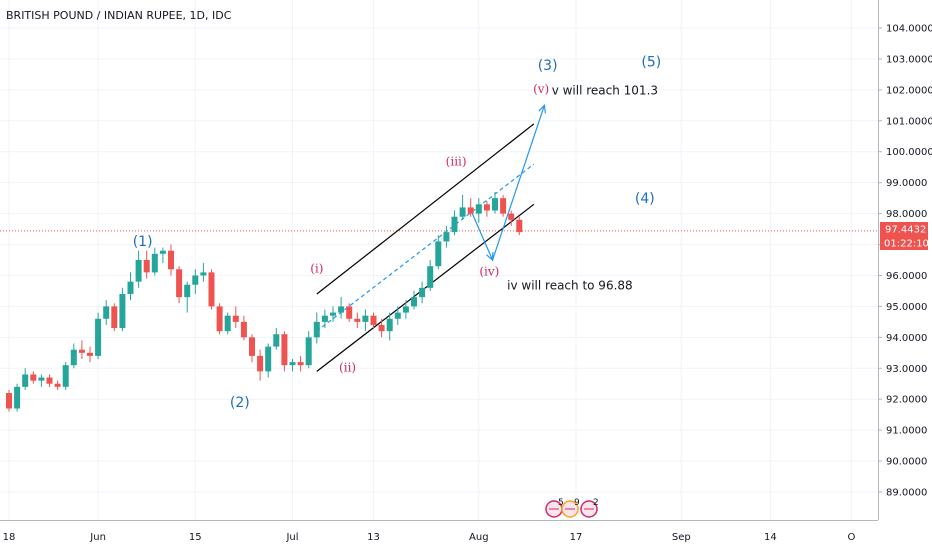  I want to click on current-price-marker: 97.4432 01:22:10, so click(904, 236).